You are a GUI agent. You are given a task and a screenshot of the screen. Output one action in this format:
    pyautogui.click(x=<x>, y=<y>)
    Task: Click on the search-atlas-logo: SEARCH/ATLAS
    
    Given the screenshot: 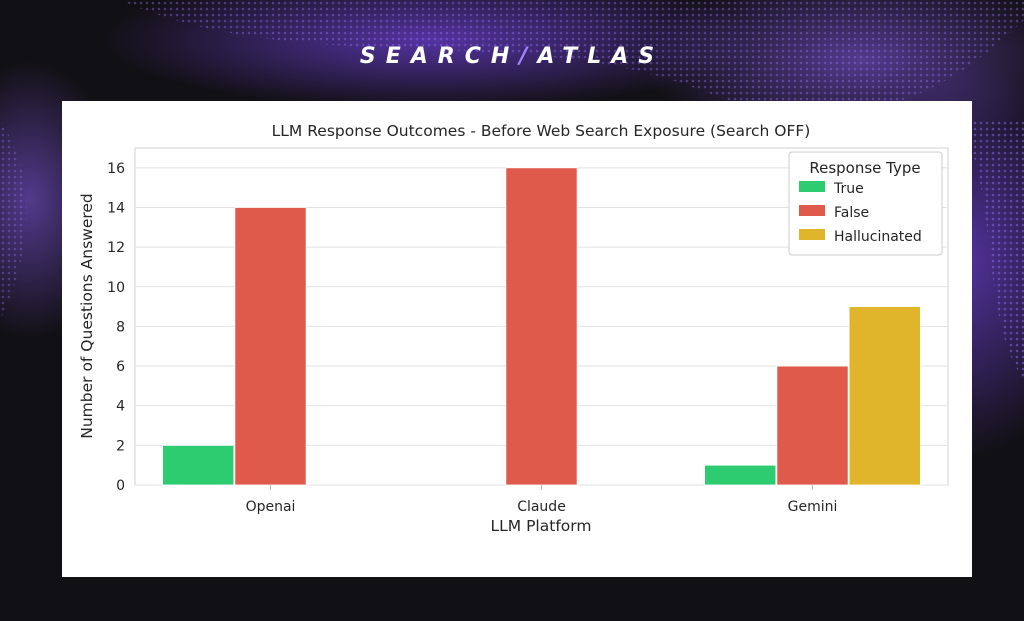 What is the action you would take?
    pyautogui.click(x=512, y=56)
    